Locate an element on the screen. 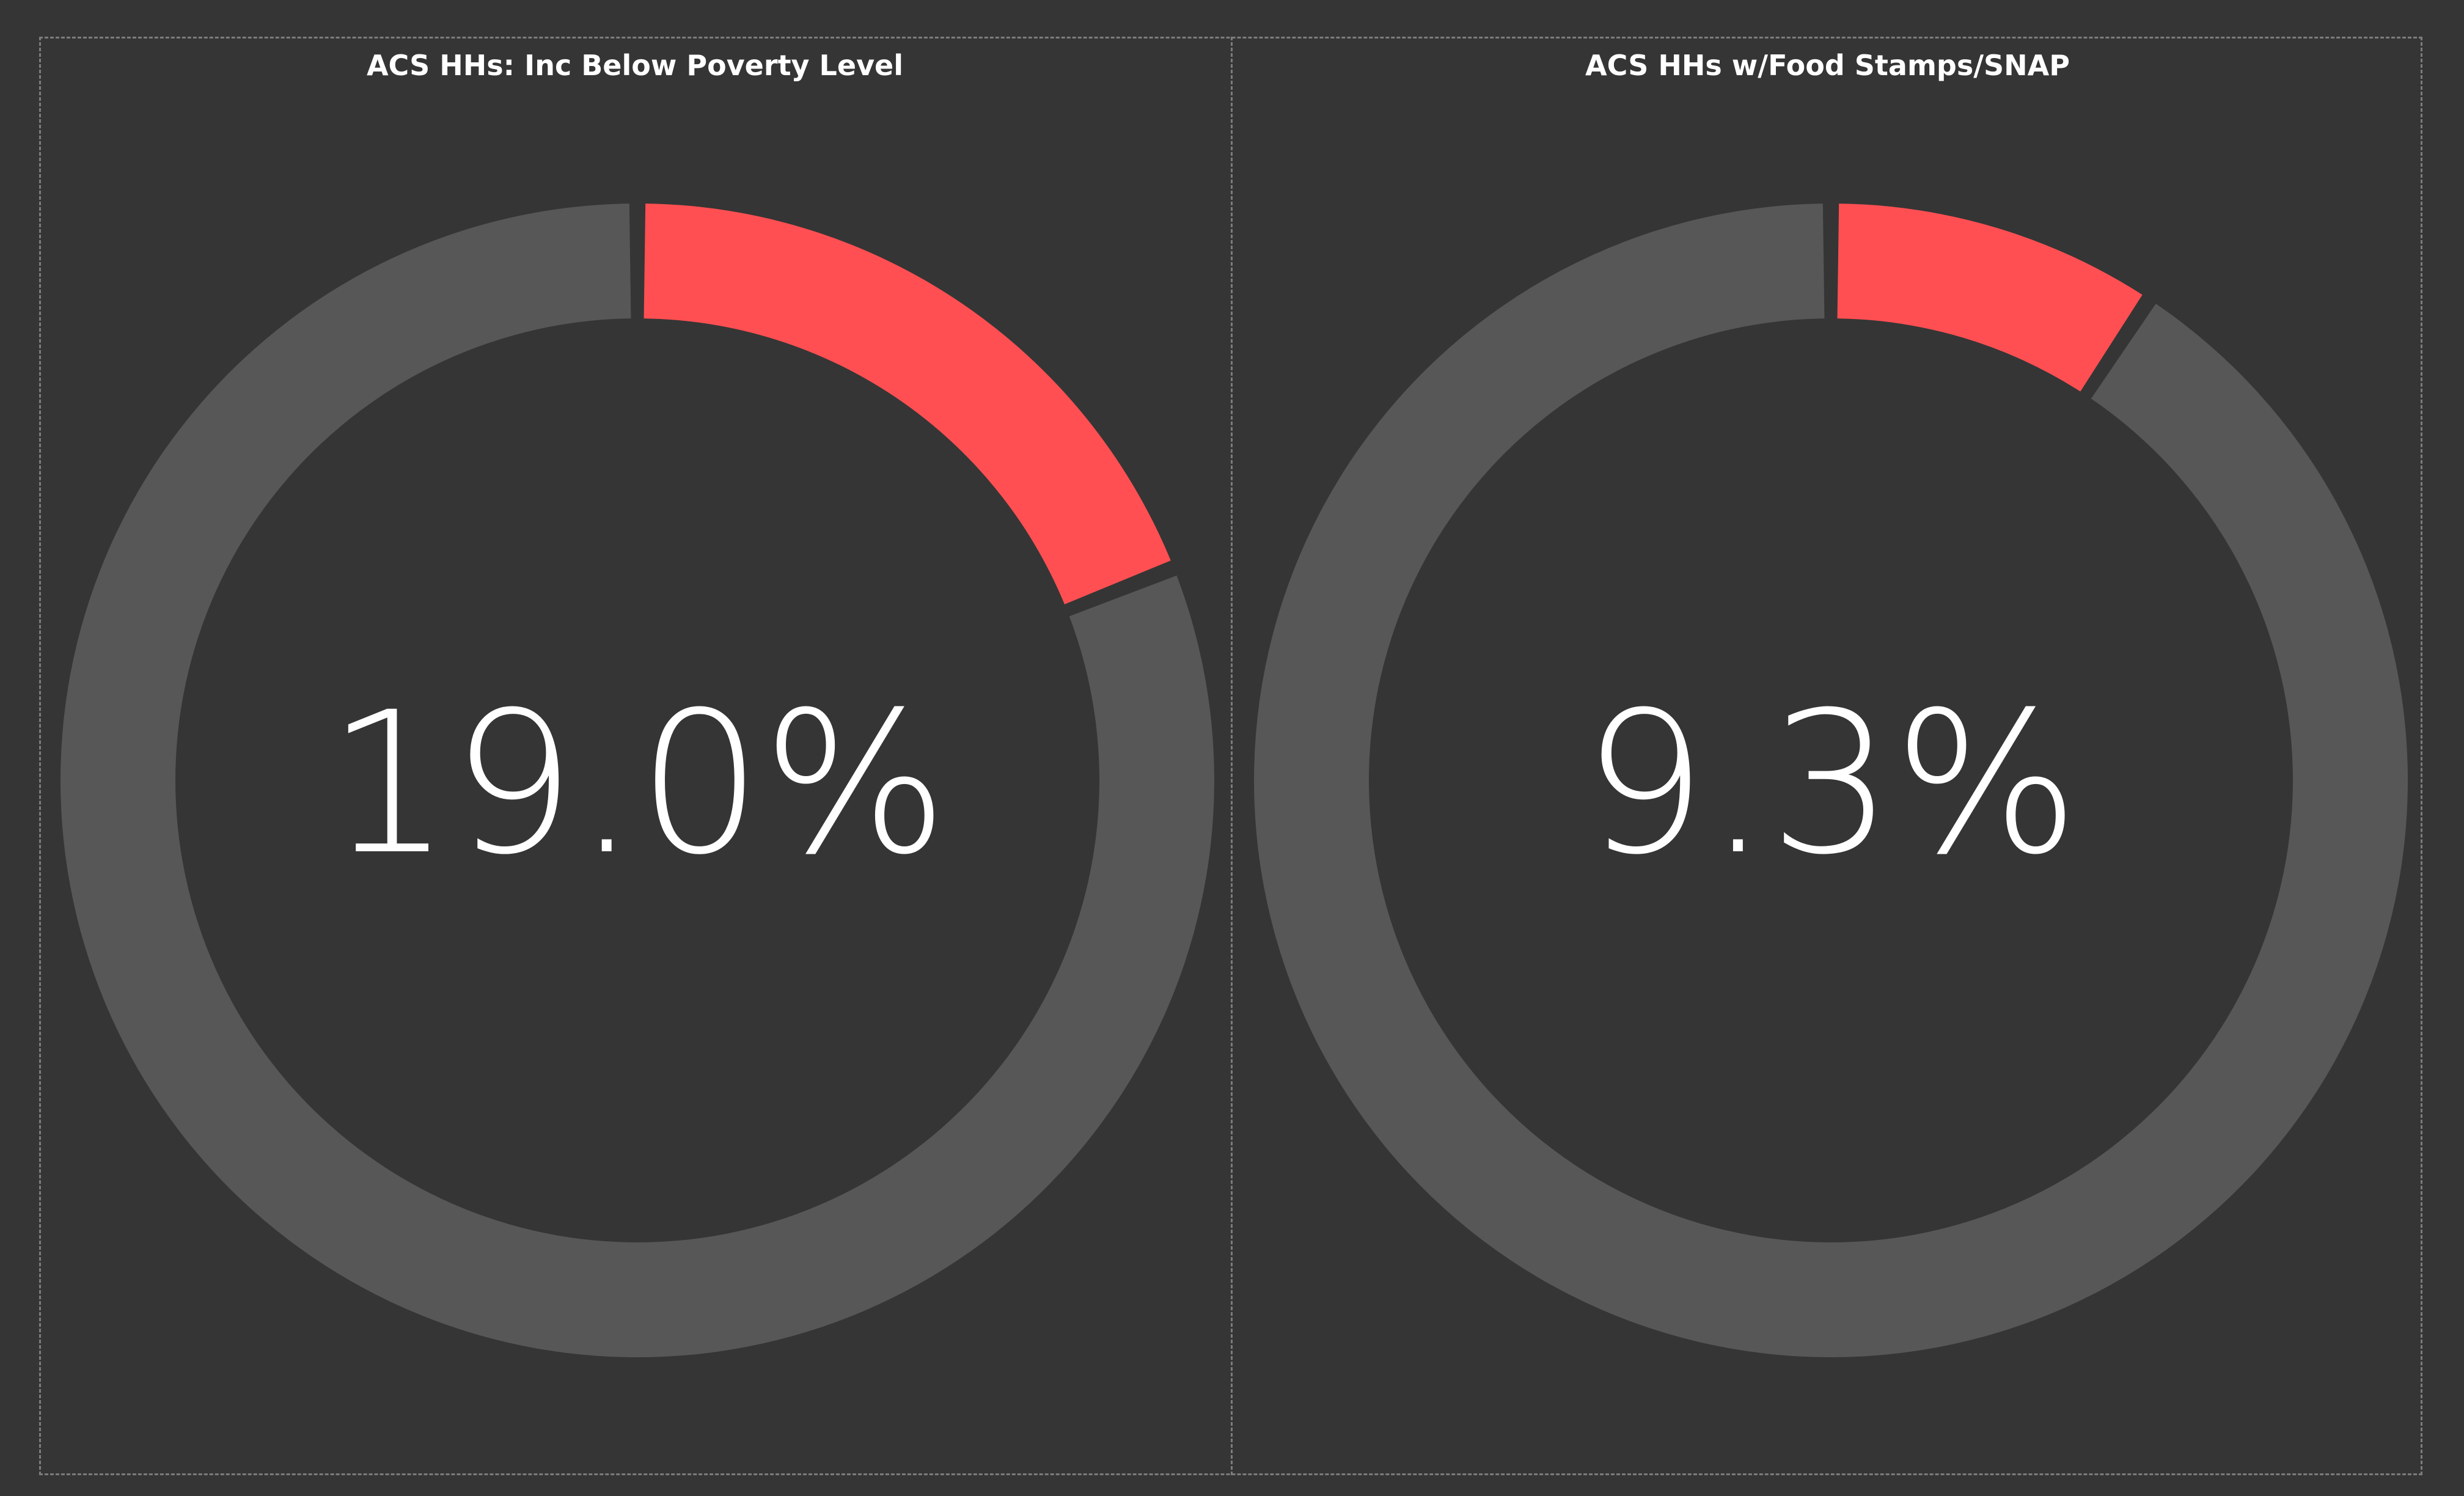 This screenshot has height=1496, width=2464. chart-title: ACS HHs: Inc Below Poverty Level is located at coordinates (635, 66).